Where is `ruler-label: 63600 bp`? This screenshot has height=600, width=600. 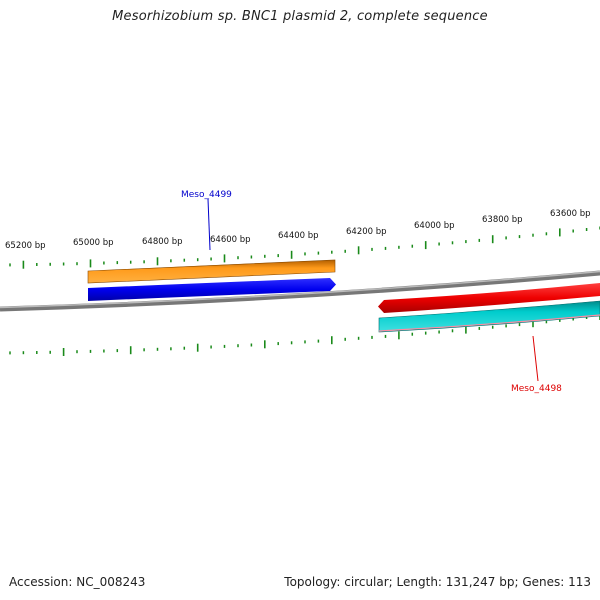
ruler-label: 63600 bp is located at coordinates (570, 214).